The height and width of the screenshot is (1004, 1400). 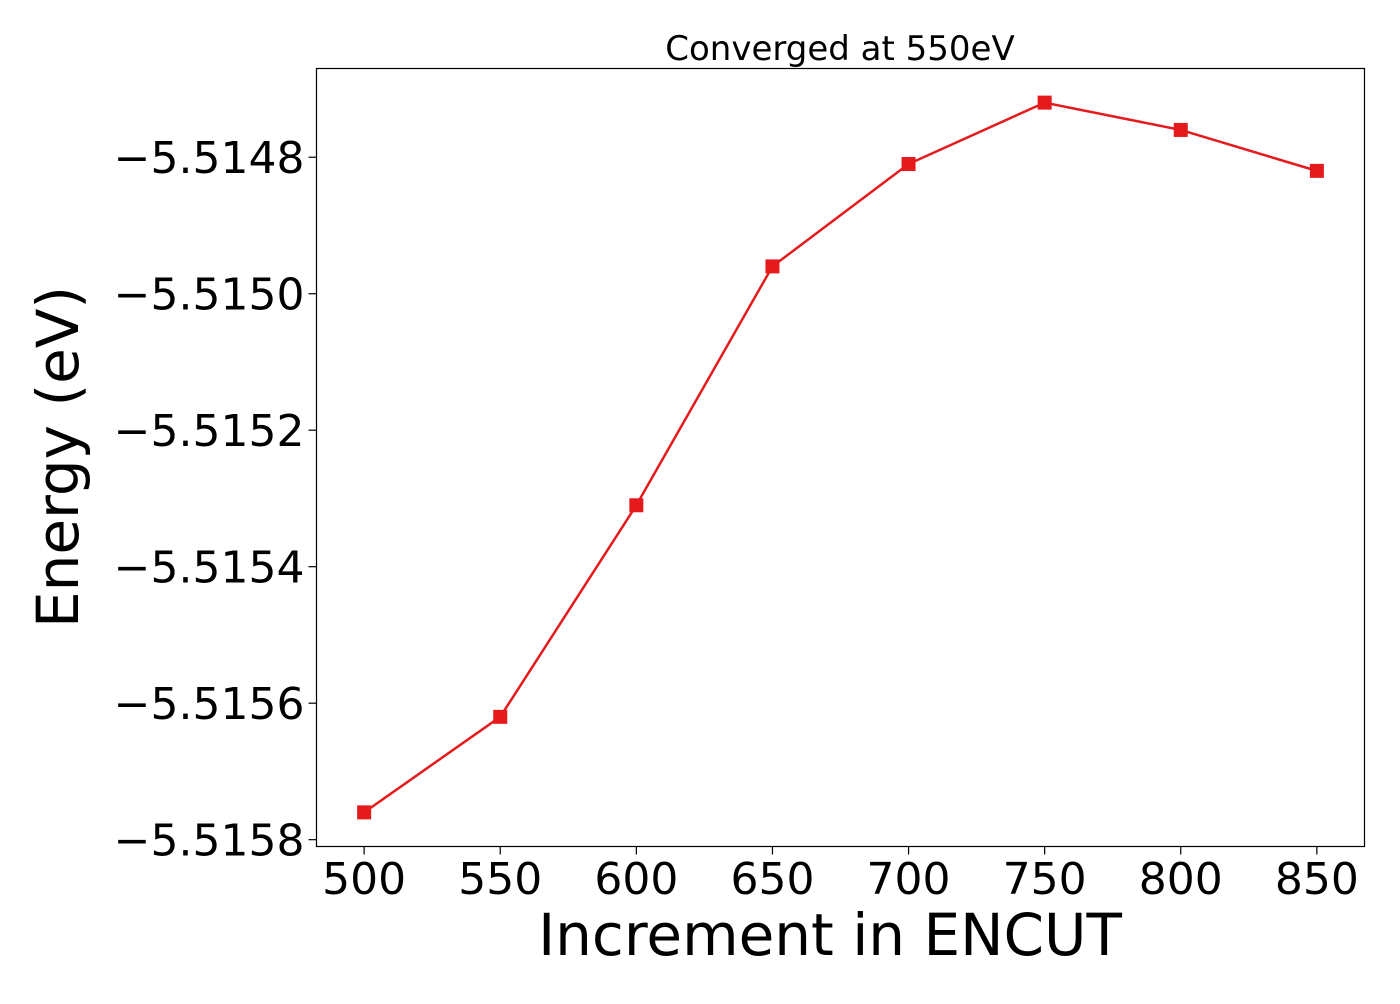 What do you see at coordinates (636, 879) in the screenshot?
I see `x-tick-label: 600` at bounding box center [636, 879].